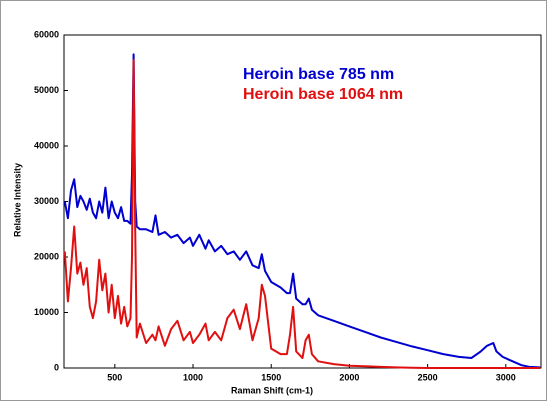 The image size is (547, 401). What do you see at coordinates (318, 74) in the screenshot?
I see `legend-entry: Heroin base 785 nm` at bounding box center [318, 74].